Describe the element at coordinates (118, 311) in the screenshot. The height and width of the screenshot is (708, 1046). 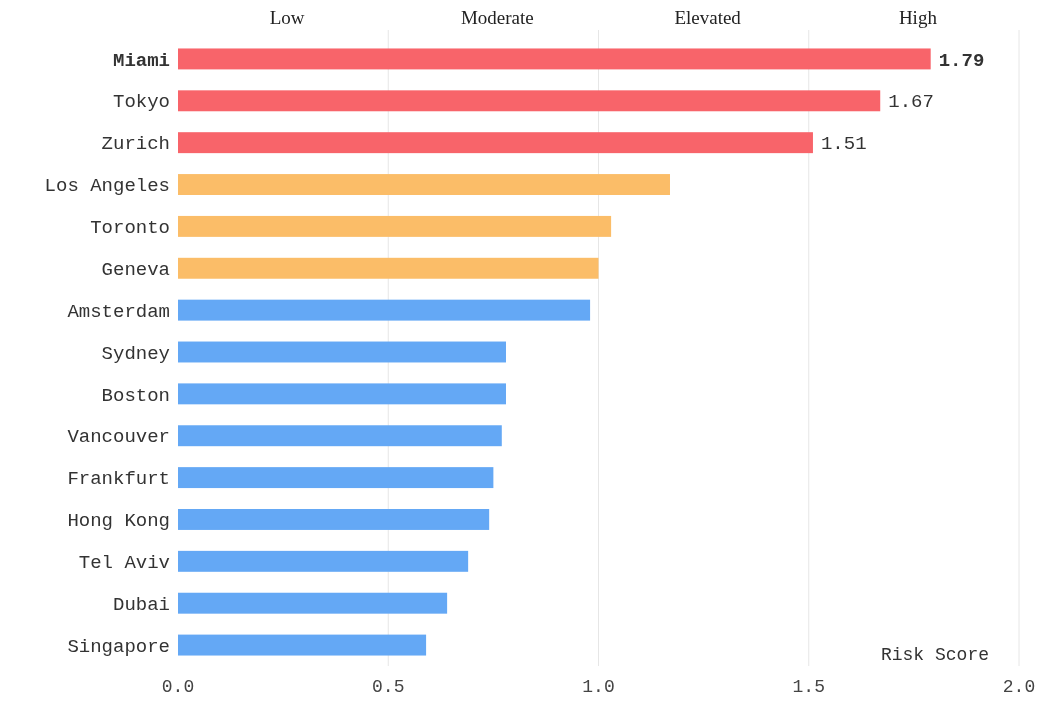
I see `y-tick-label: Amsterdam` at that location.